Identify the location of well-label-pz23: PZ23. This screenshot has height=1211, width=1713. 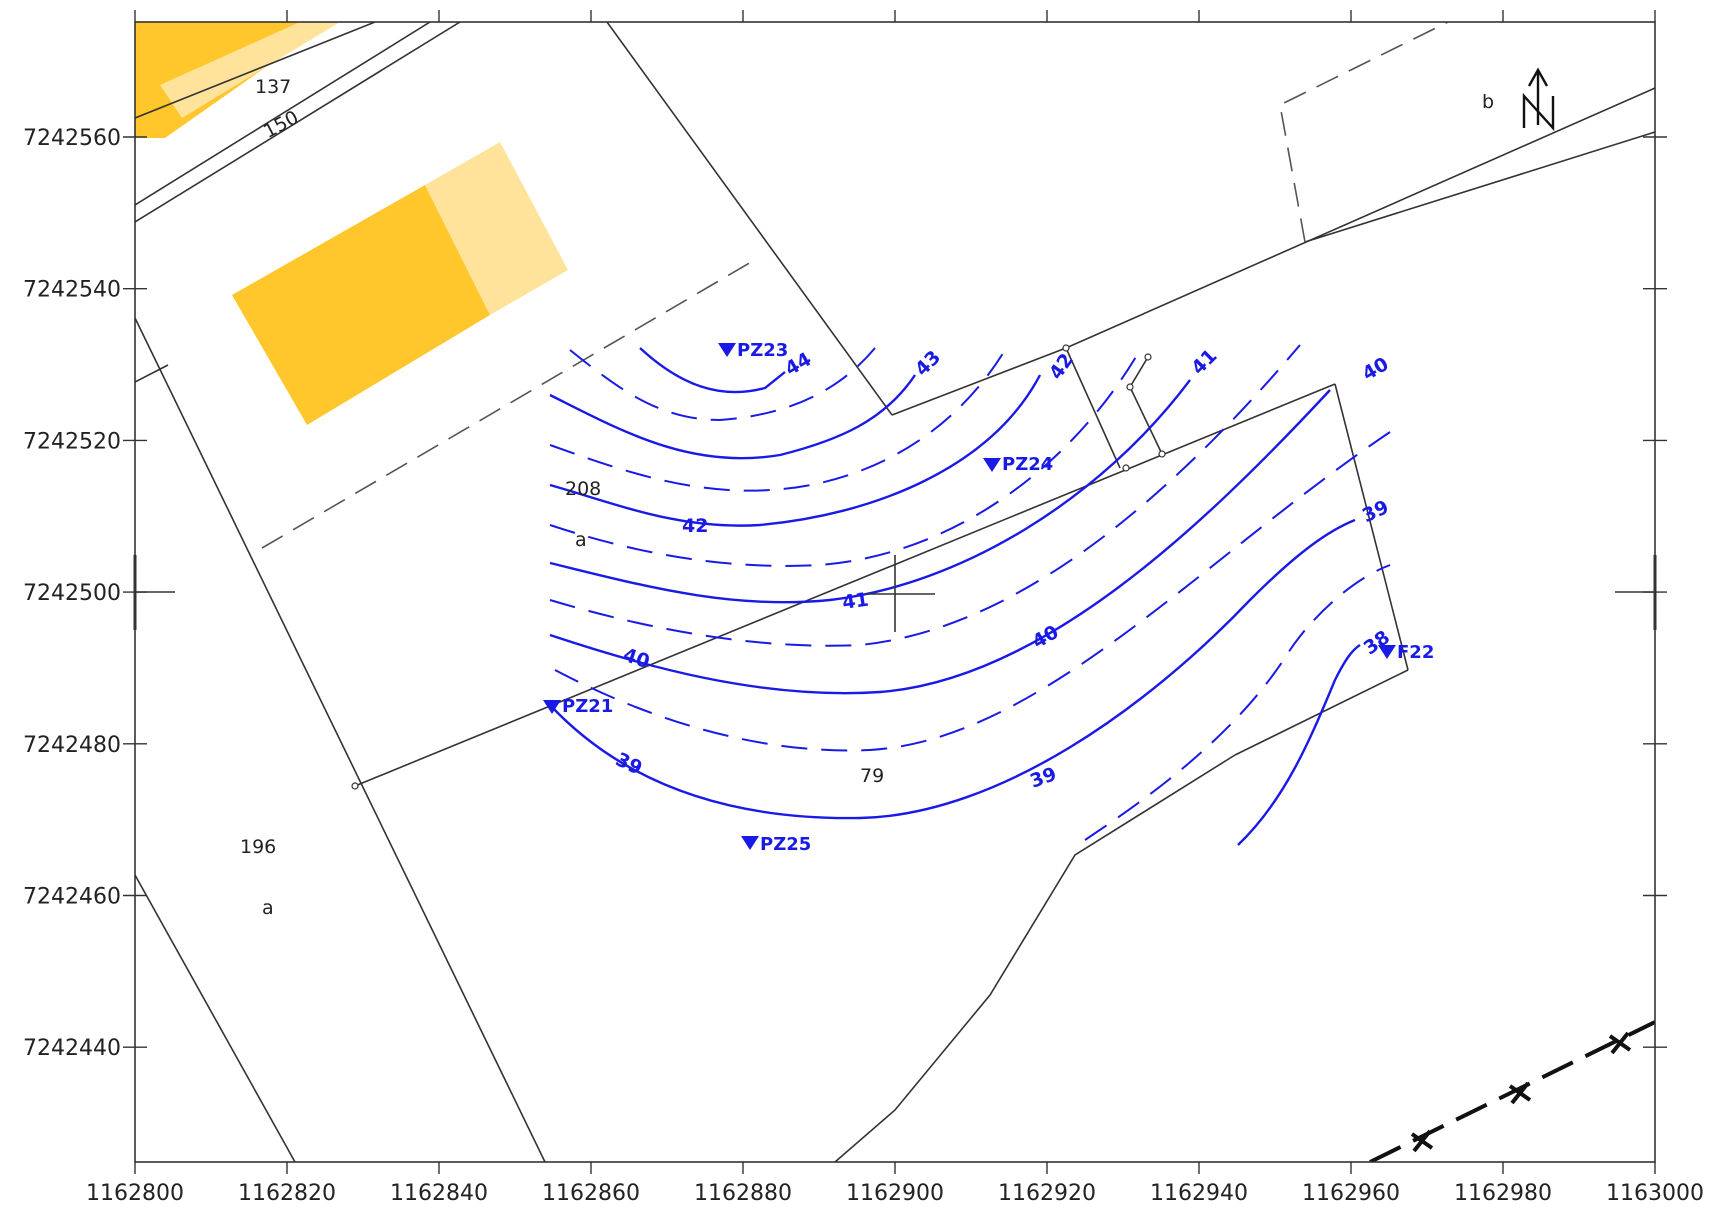
(762, 350).